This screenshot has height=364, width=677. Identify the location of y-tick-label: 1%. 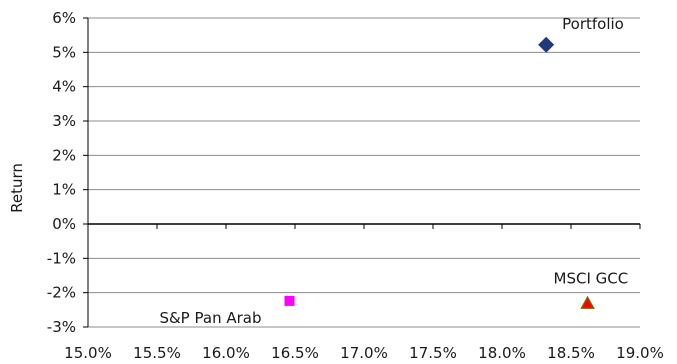
(64, 190).